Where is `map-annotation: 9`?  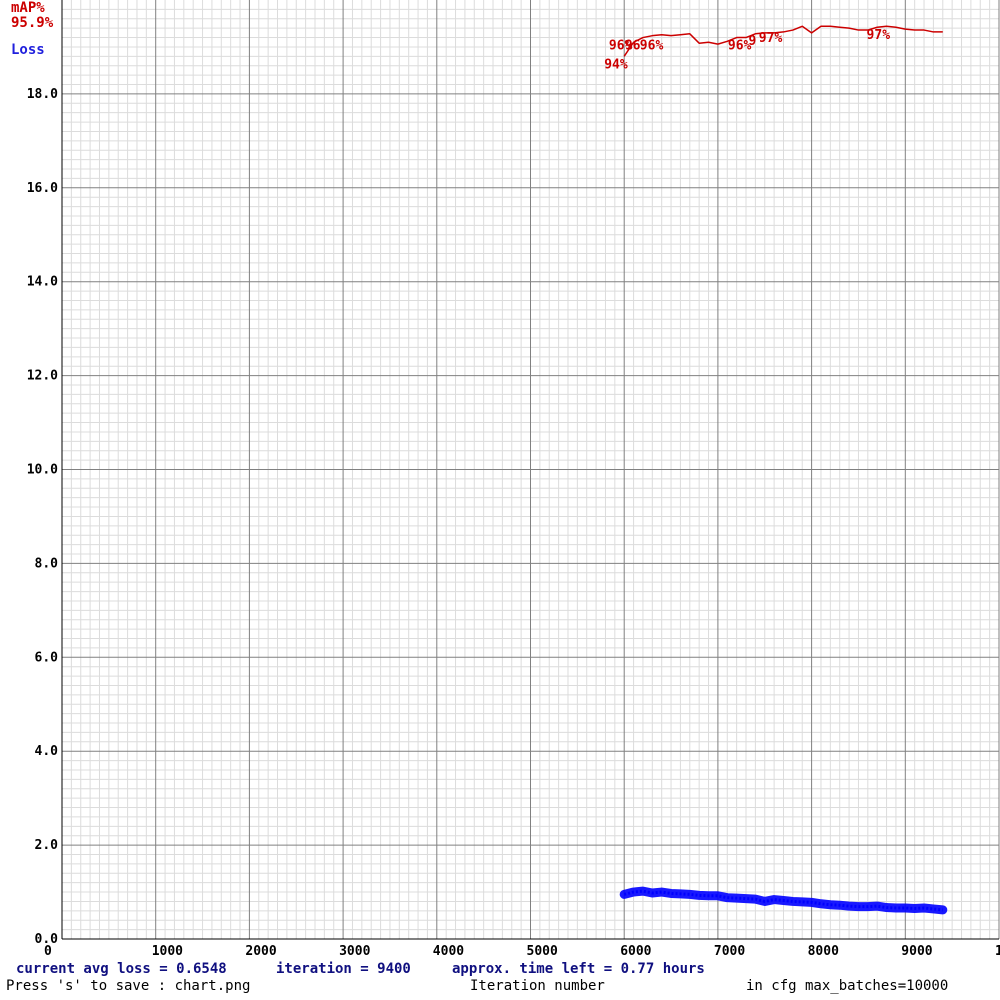
map-annotation: 9 is located at coordinates (752, 41).